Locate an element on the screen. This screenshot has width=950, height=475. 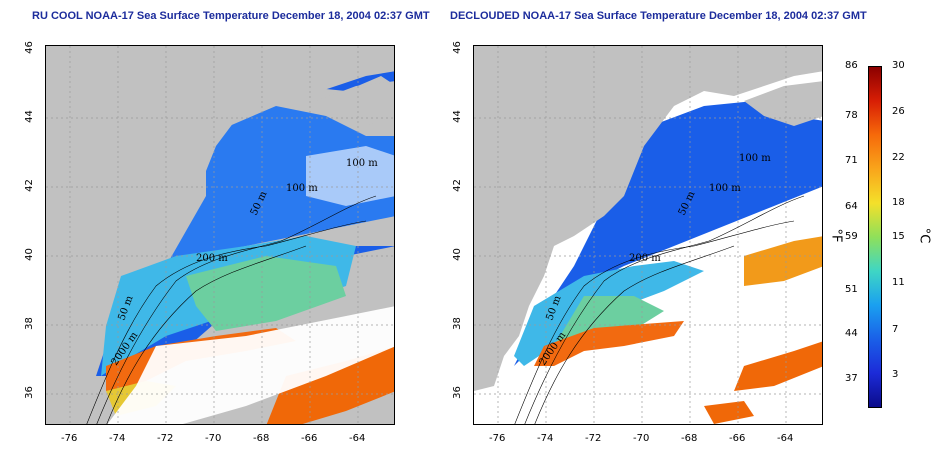
cold-water-north is located at coordinates (280, 186).